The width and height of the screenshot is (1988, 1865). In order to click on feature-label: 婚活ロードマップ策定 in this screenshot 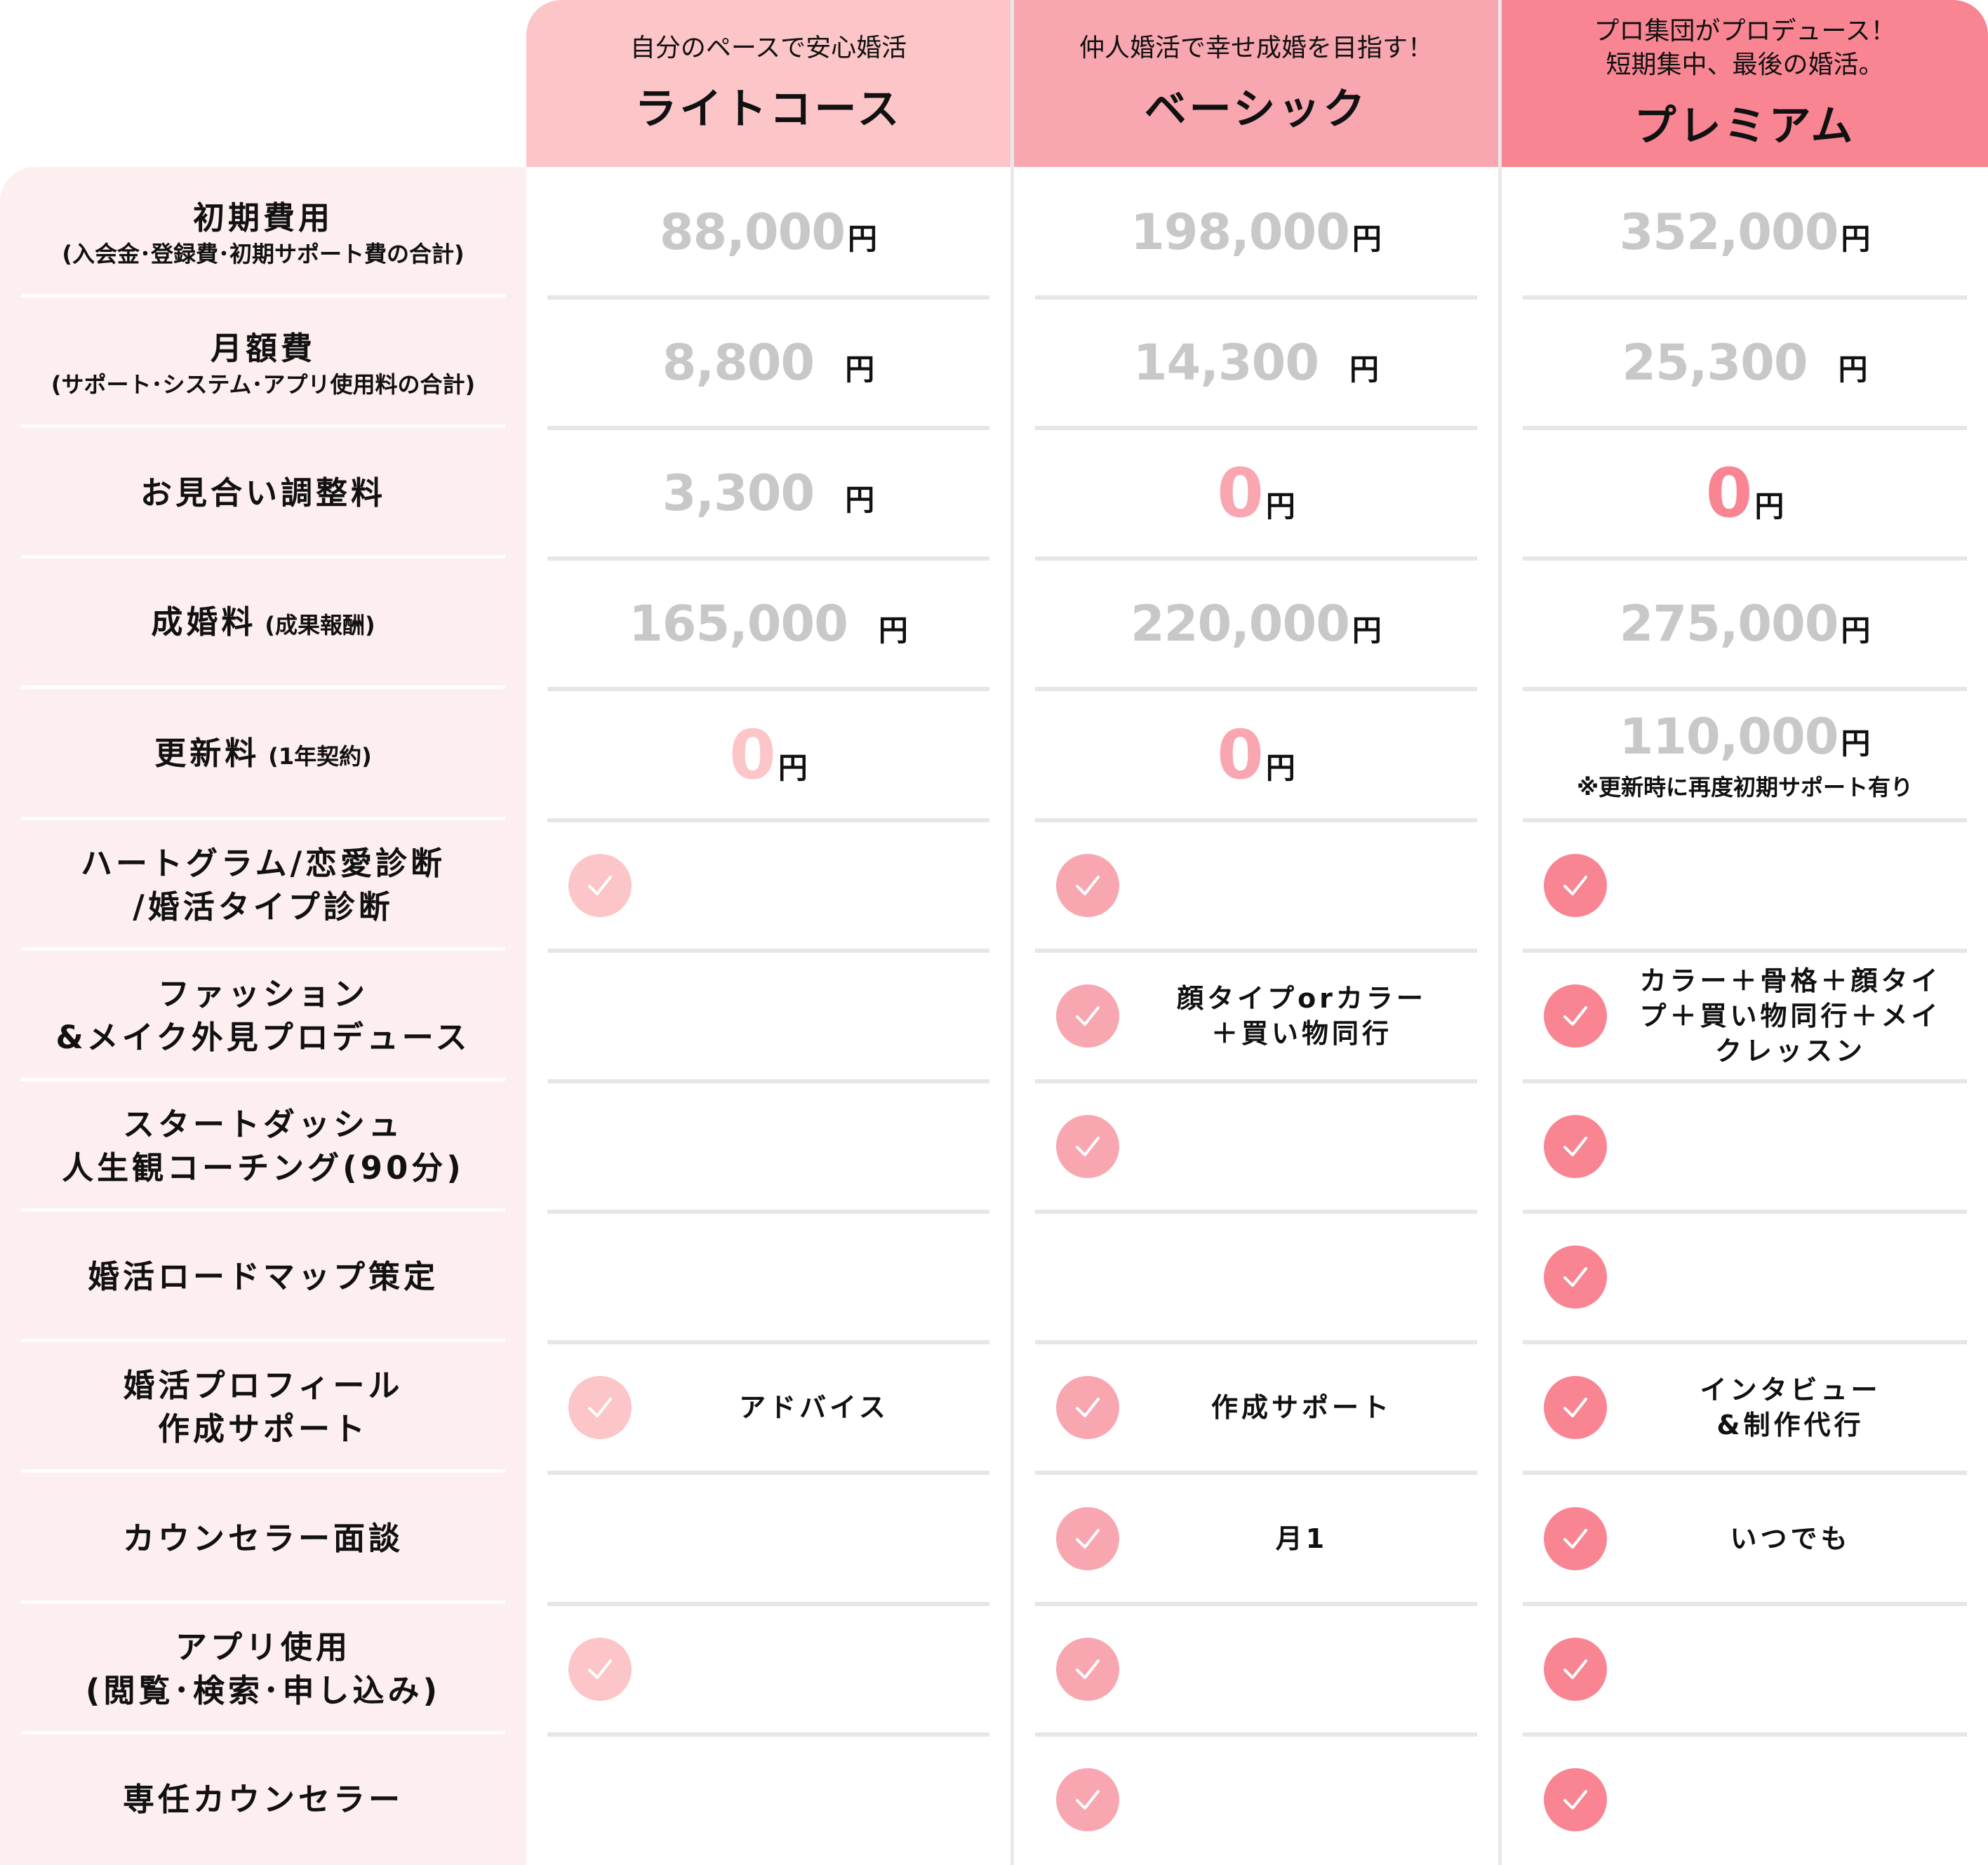, I will do `click(263, 1278)`.